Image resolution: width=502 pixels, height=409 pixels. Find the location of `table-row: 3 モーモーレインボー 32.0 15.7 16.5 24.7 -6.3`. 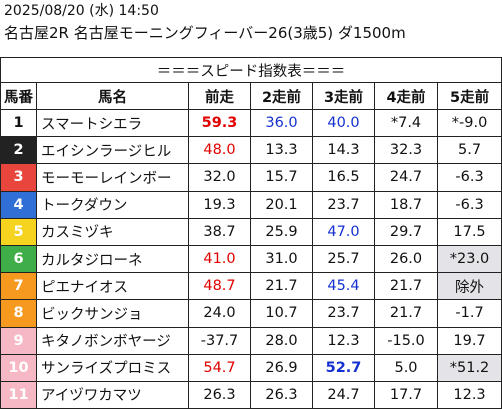

table-row: 3 モーモーレインボー 32.0 15.7 16.5 24.7 -6.3 is located at coordinates (251, 177).